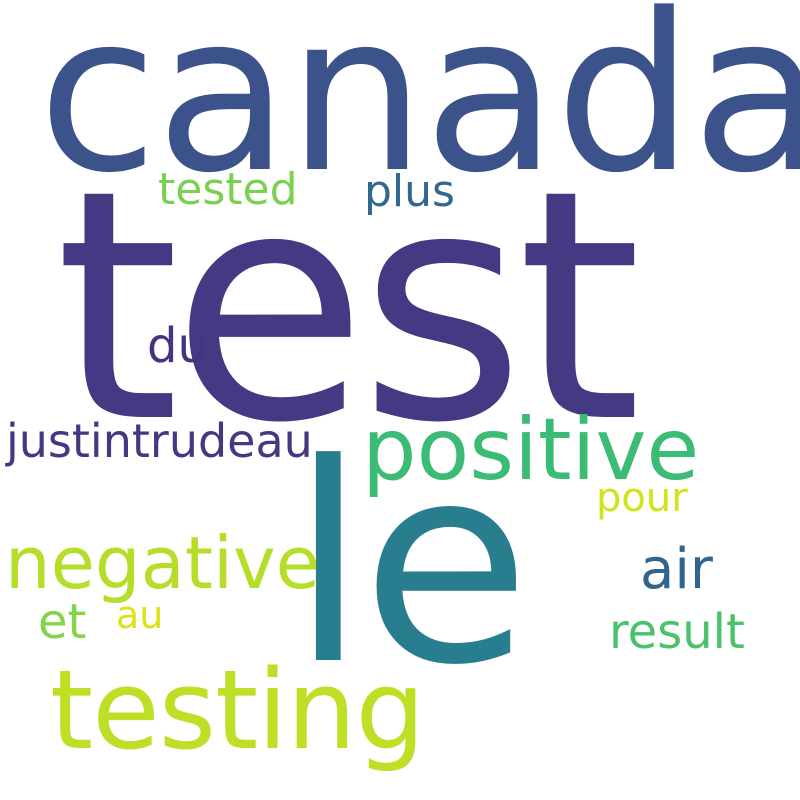  What do you see at coordinates (177, 346) in the screenshot?
I see `word-du: du` at bounding box center [177, 346].